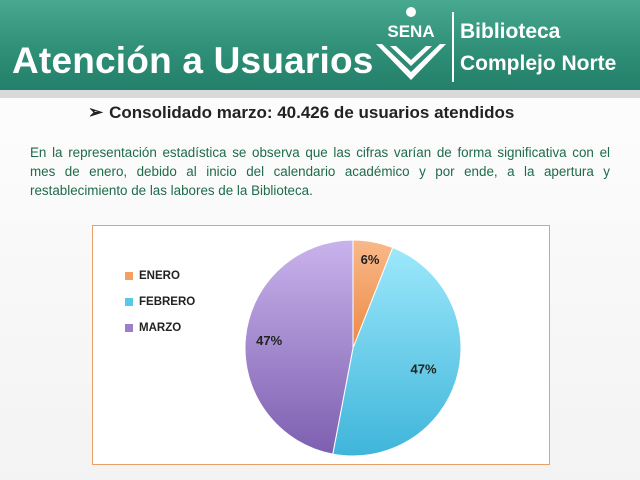 This screenshot has width=640, height=480. Describe the element at coordinates (299, 347) in the screenshot. I see `pie-slice-marzo` at that location.